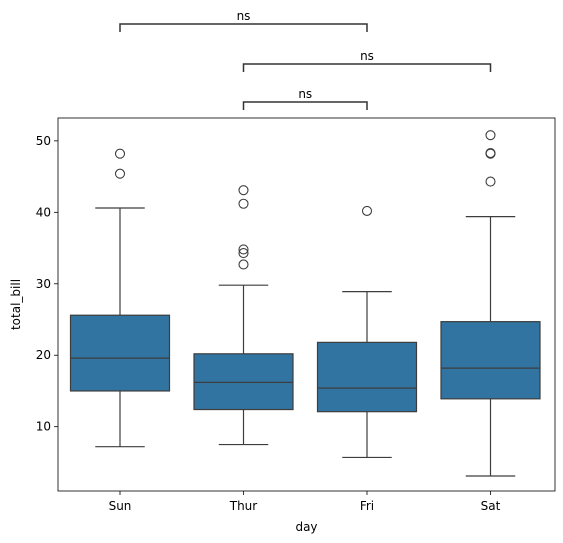 Image resolution: width=563 pixels, height=543 pixels. Describe the element at coordinates (491, 506) in the screenshot. I see `x-tick-label: Sat` at that location.